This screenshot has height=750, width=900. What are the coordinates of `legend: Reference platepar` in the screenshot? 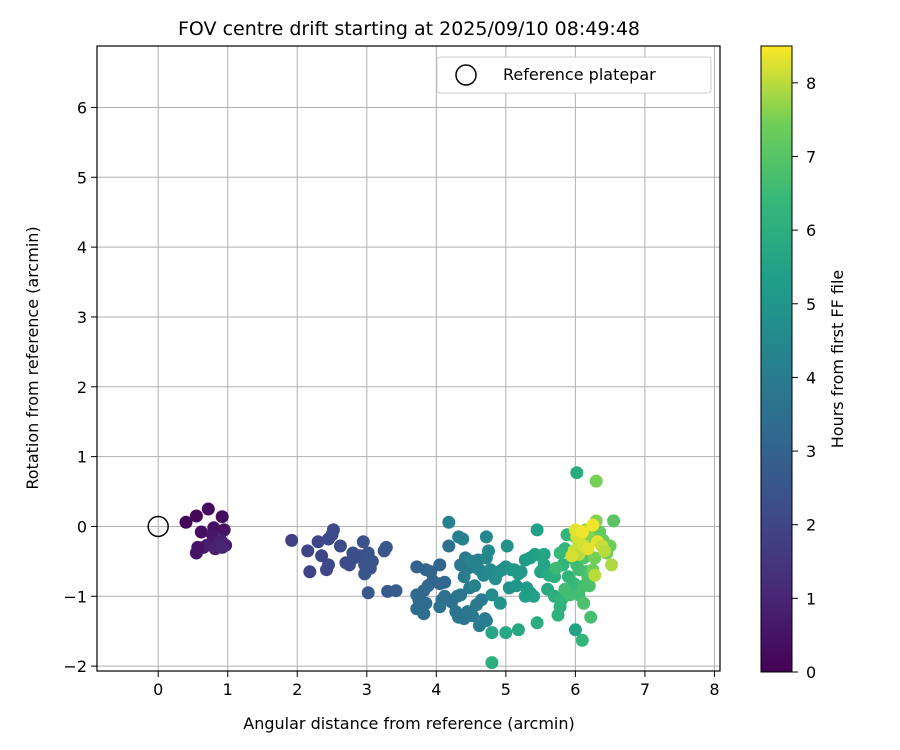 It's located at (574, 75).